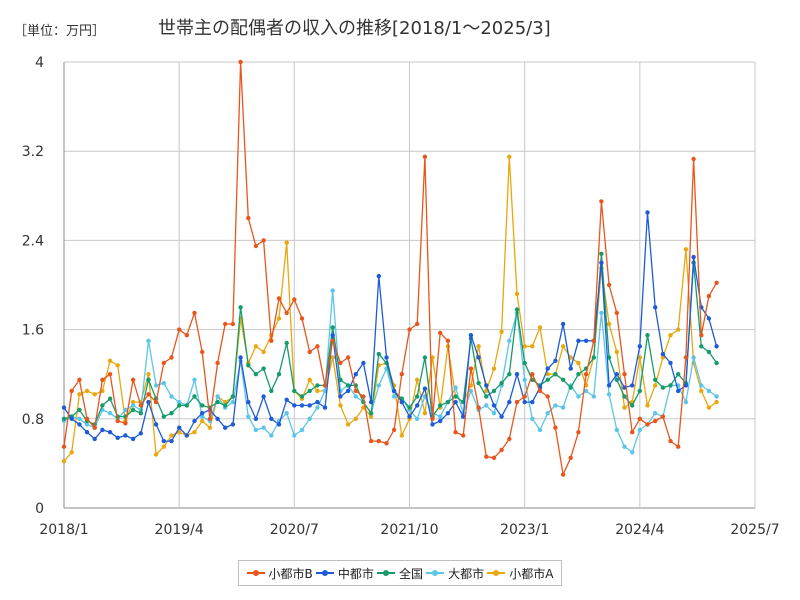 The image size is (800, 600). I want to click on x-tick-label: 2021/10, so click(409, 530).